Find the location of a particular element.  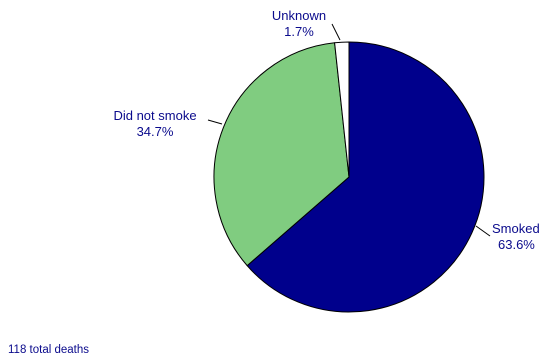

slice-label-unknown: Unknown is located at coordinates (299, 15).